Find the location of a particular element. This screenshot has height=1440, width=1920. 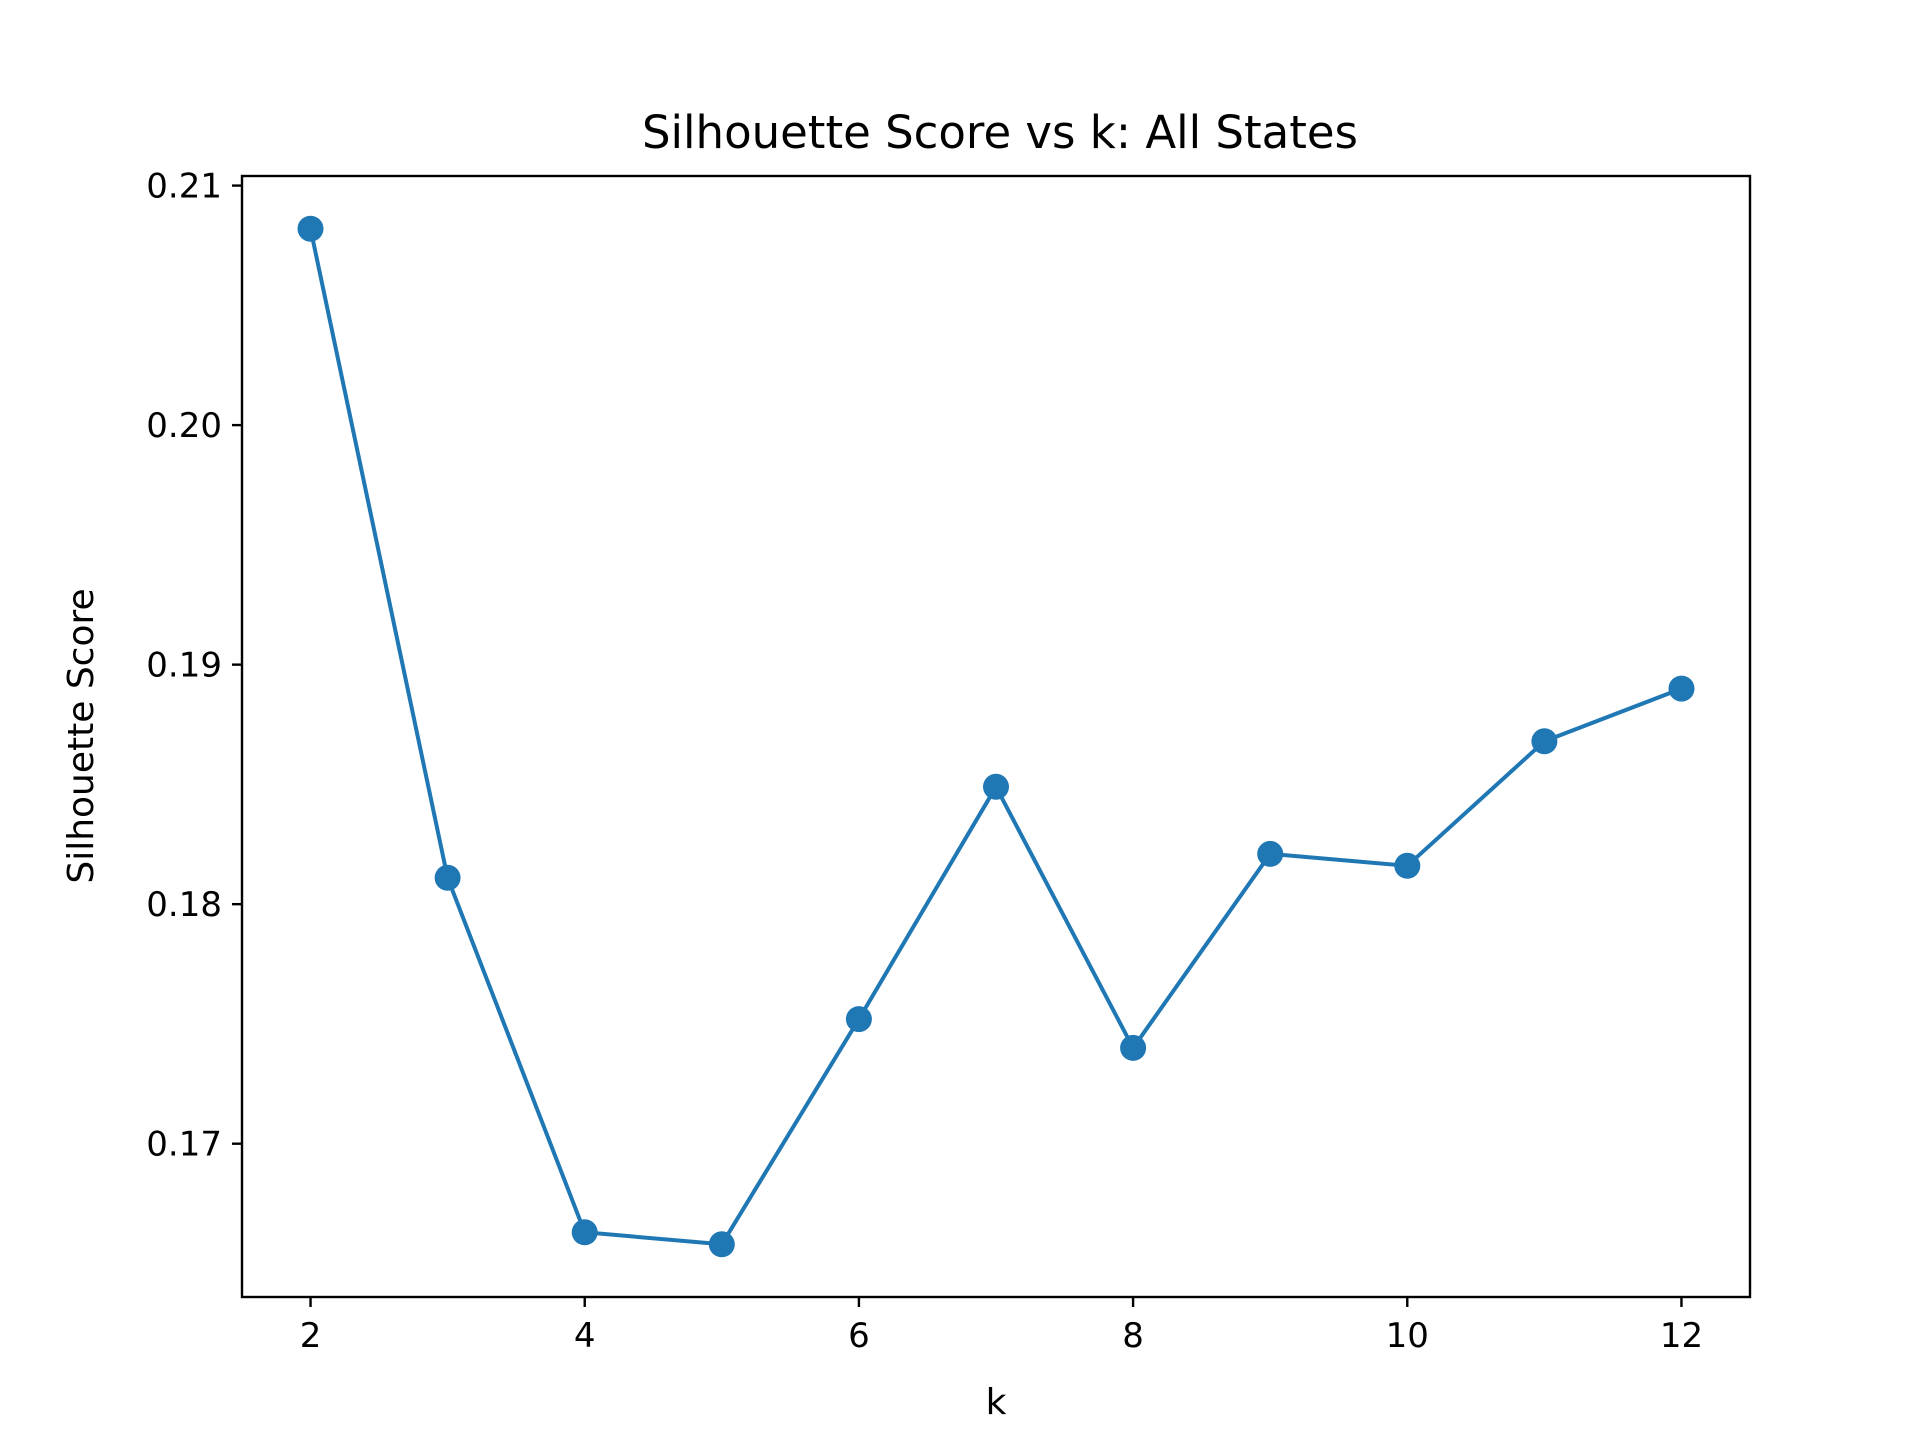

x-tick-label: 6 is located at coordinates (859, 1336).